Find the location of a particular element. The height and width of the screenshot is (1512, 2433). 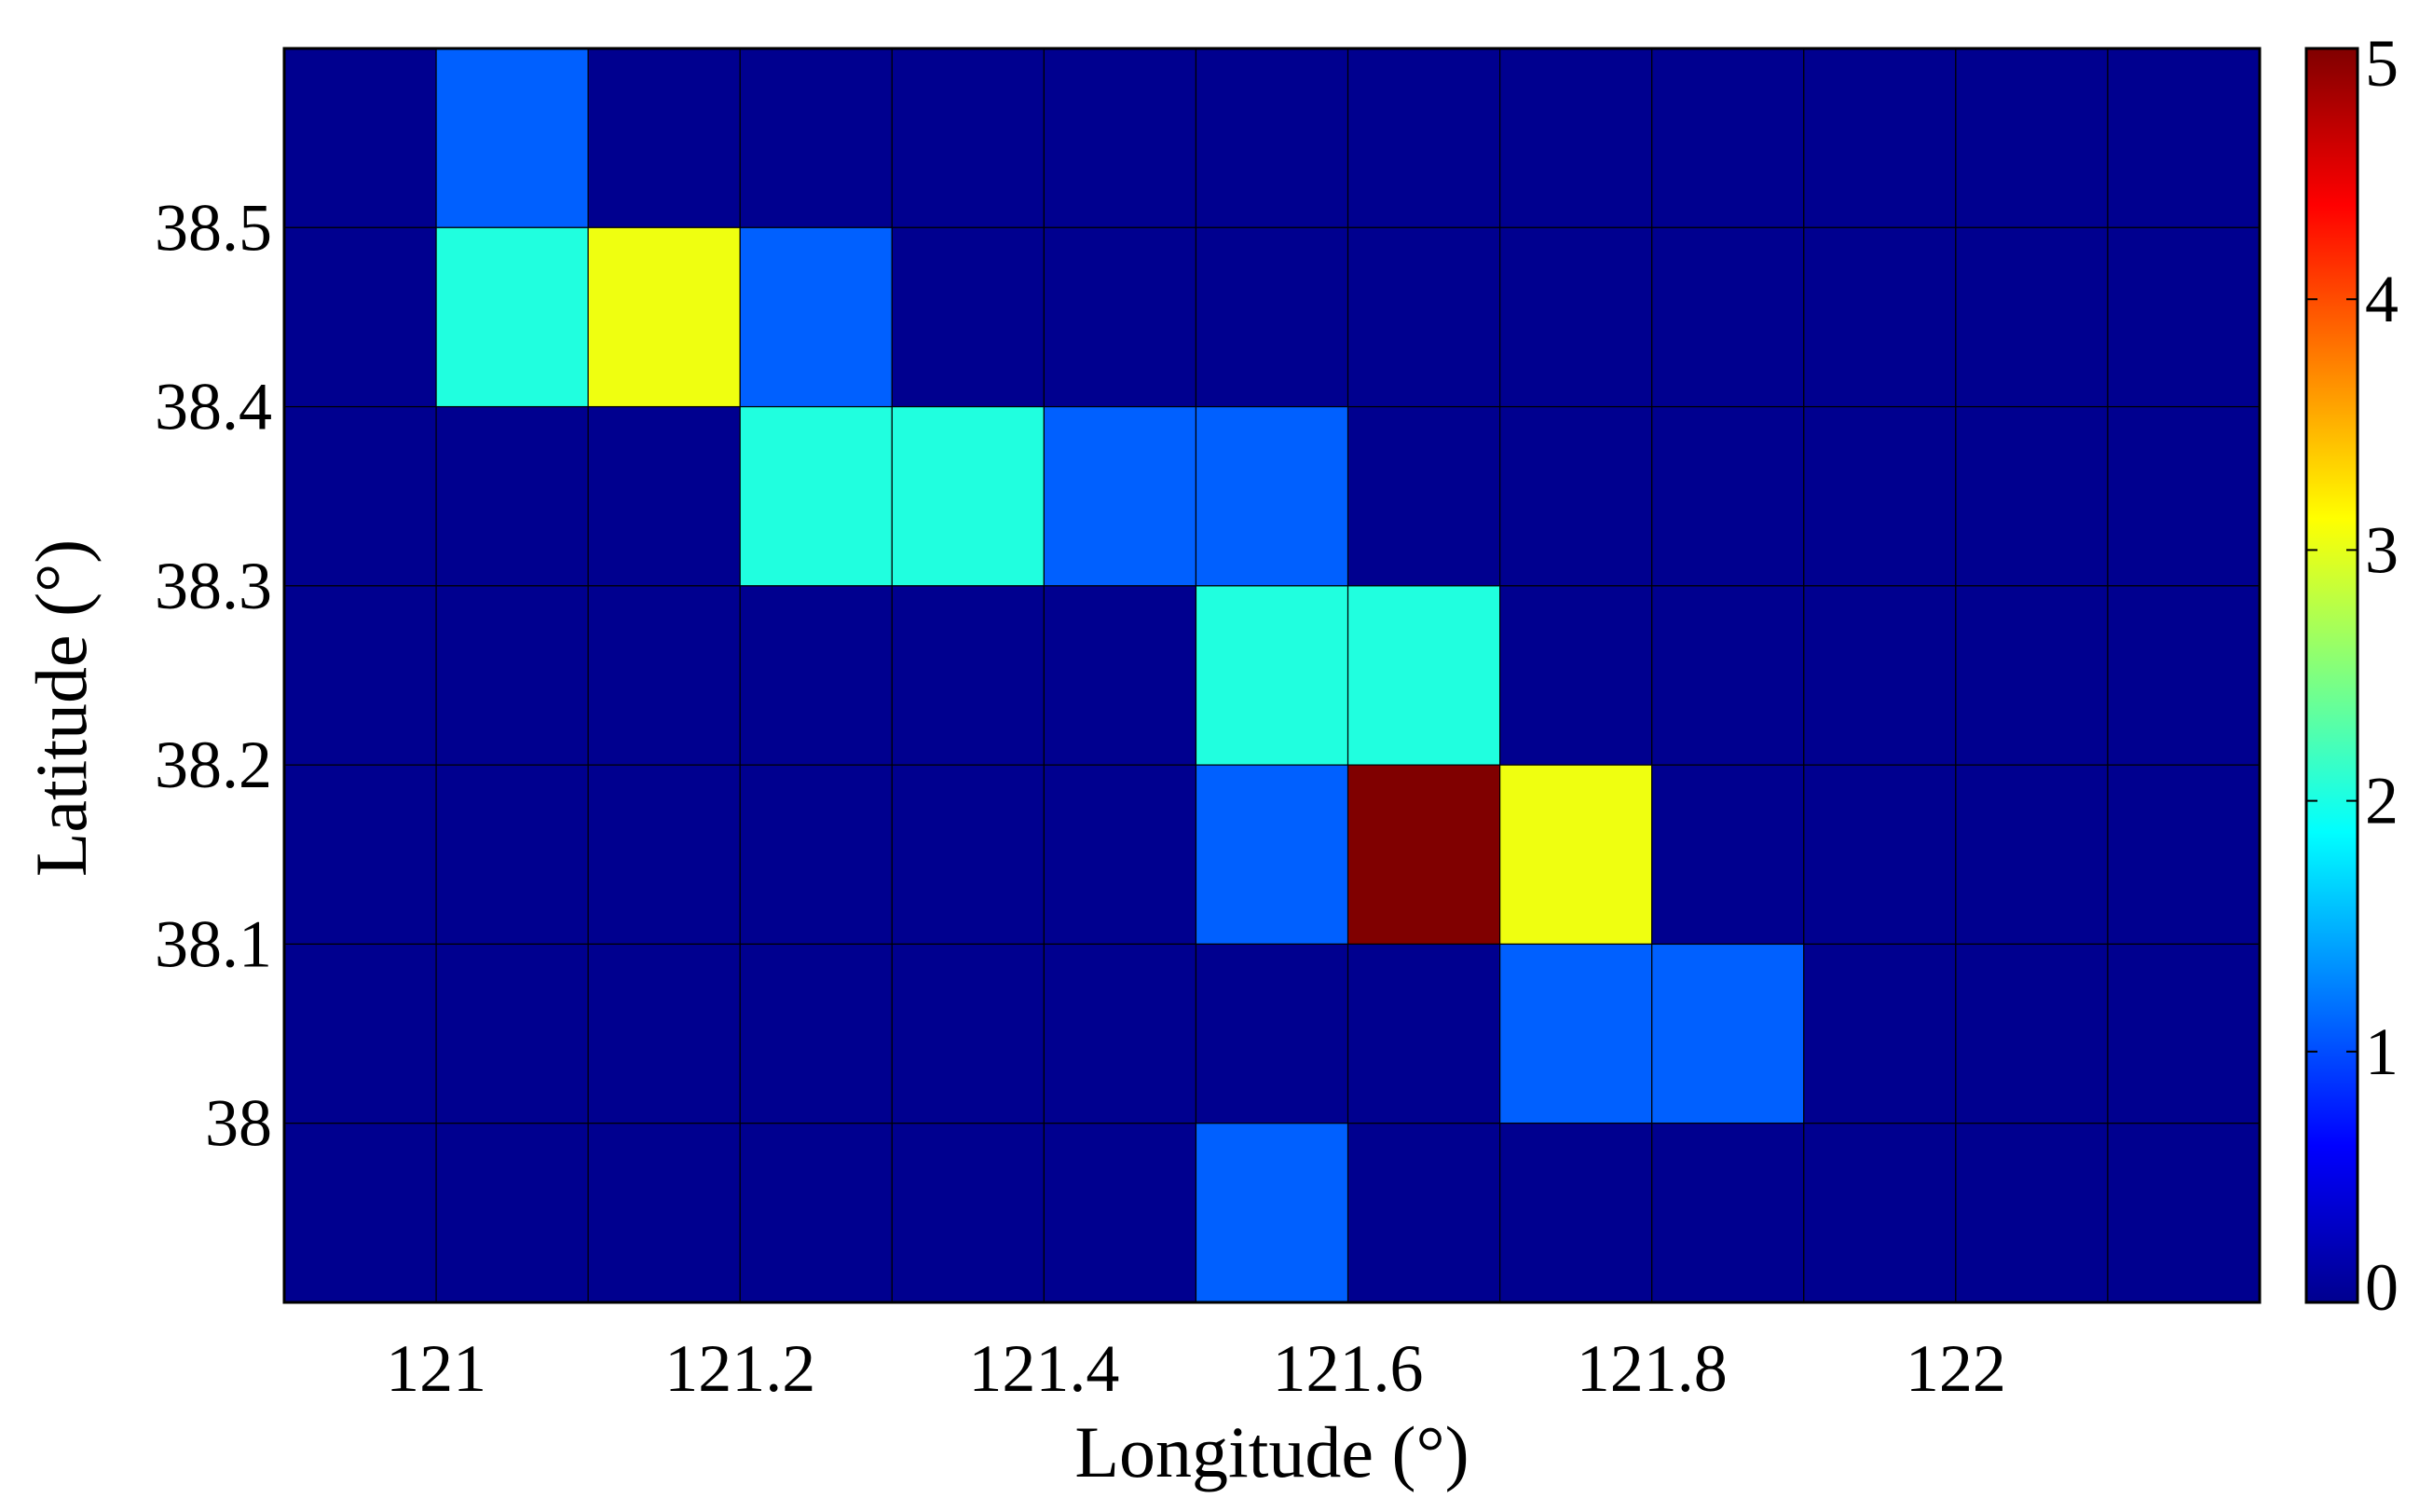

x-axis-label: Longitude (°) is located at coordinates (1271, 1451).